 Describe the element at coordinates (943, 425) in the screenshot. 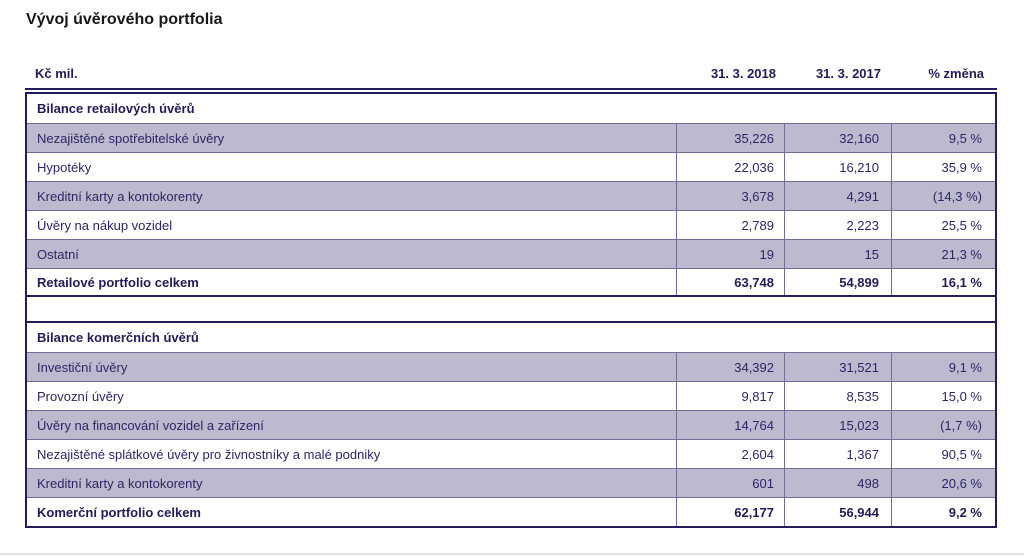

I see `value-change: (1,7 %)` at that location.